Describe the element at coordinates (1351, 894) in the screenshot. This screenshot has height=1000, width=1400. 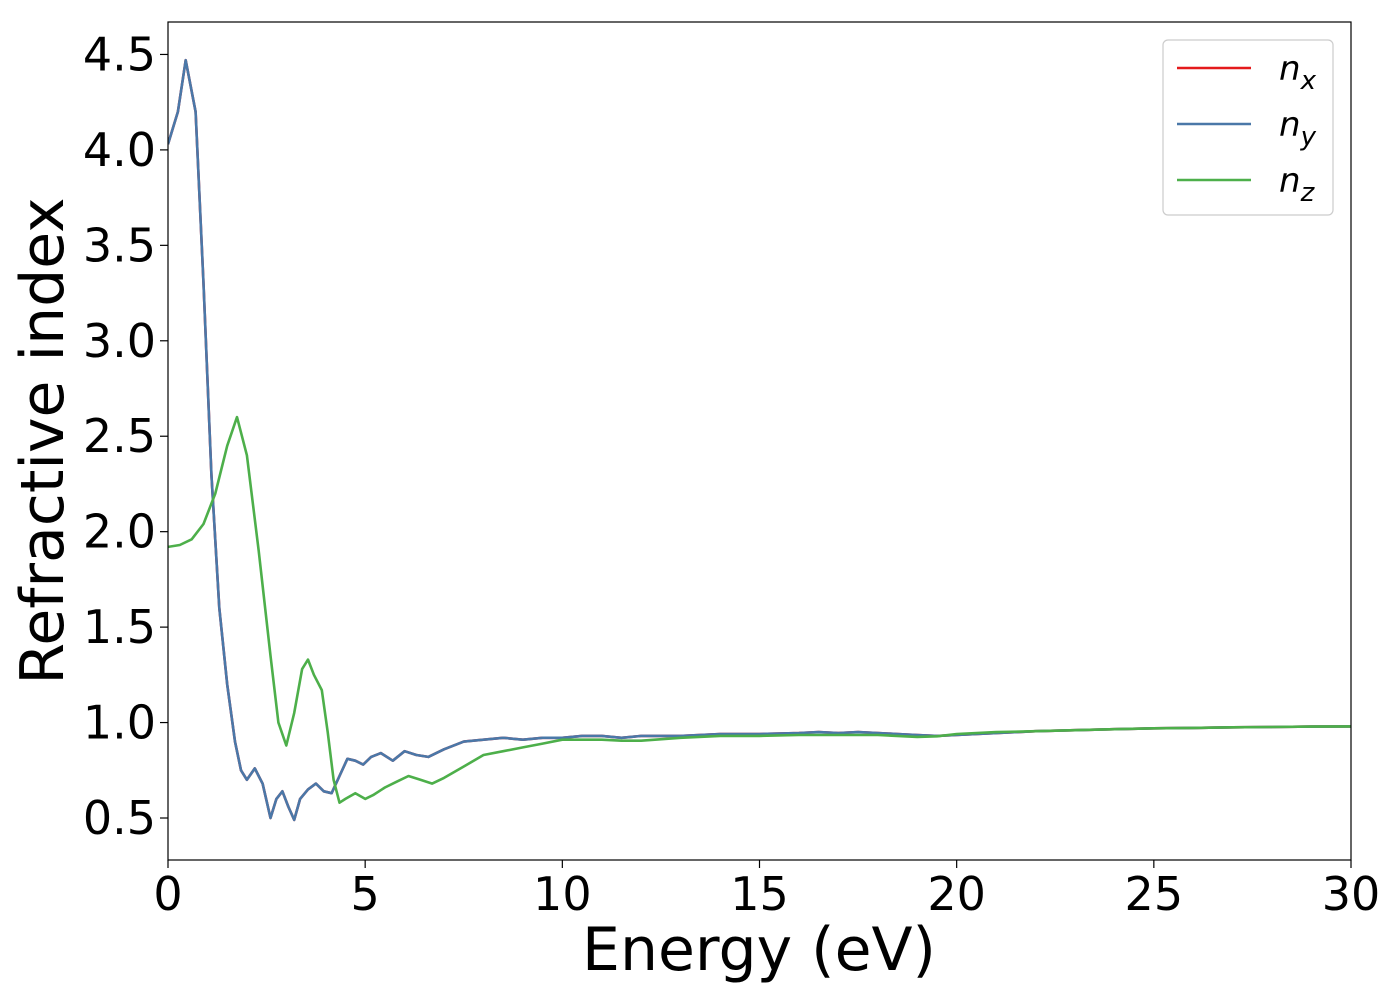
I see `x-tick-label: 30` at that location.